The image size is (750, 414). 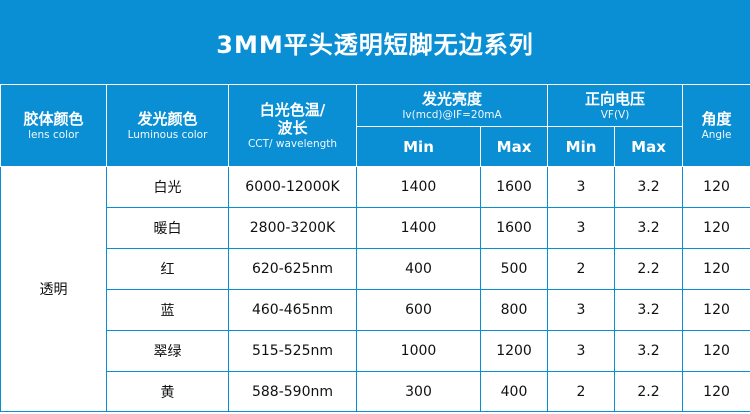 What do you see at coordinates (514, 391) in the screenshot?
I see `brightness-max-cell: 400` at bounding box center [514, 391].